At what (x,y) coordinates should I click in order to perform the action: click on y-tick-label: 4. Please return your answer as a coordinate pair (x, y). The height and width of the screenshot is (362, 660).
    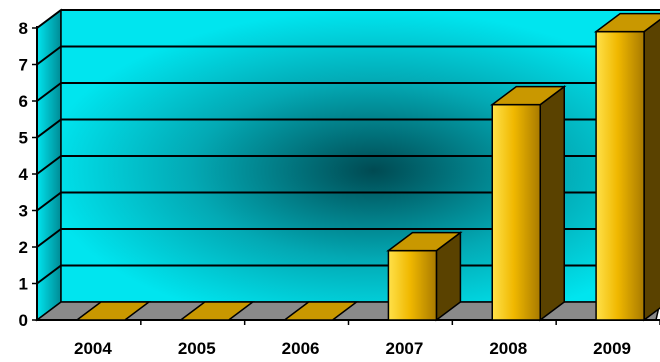
    Looking at the image, I should click on (24, 174).